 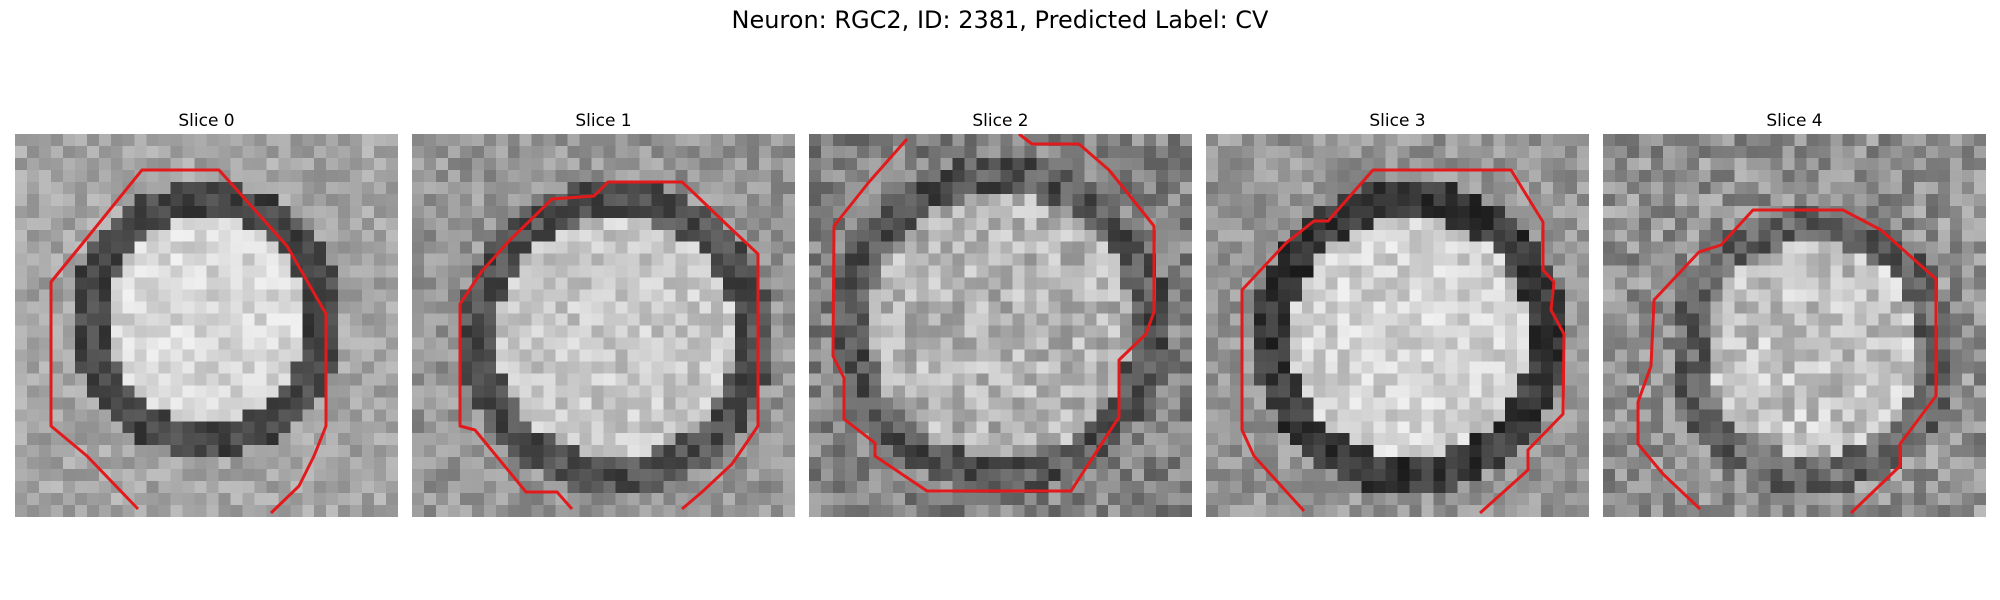 I want to click on slice-panel-1: Slice 1, so click(x=603, y=312).